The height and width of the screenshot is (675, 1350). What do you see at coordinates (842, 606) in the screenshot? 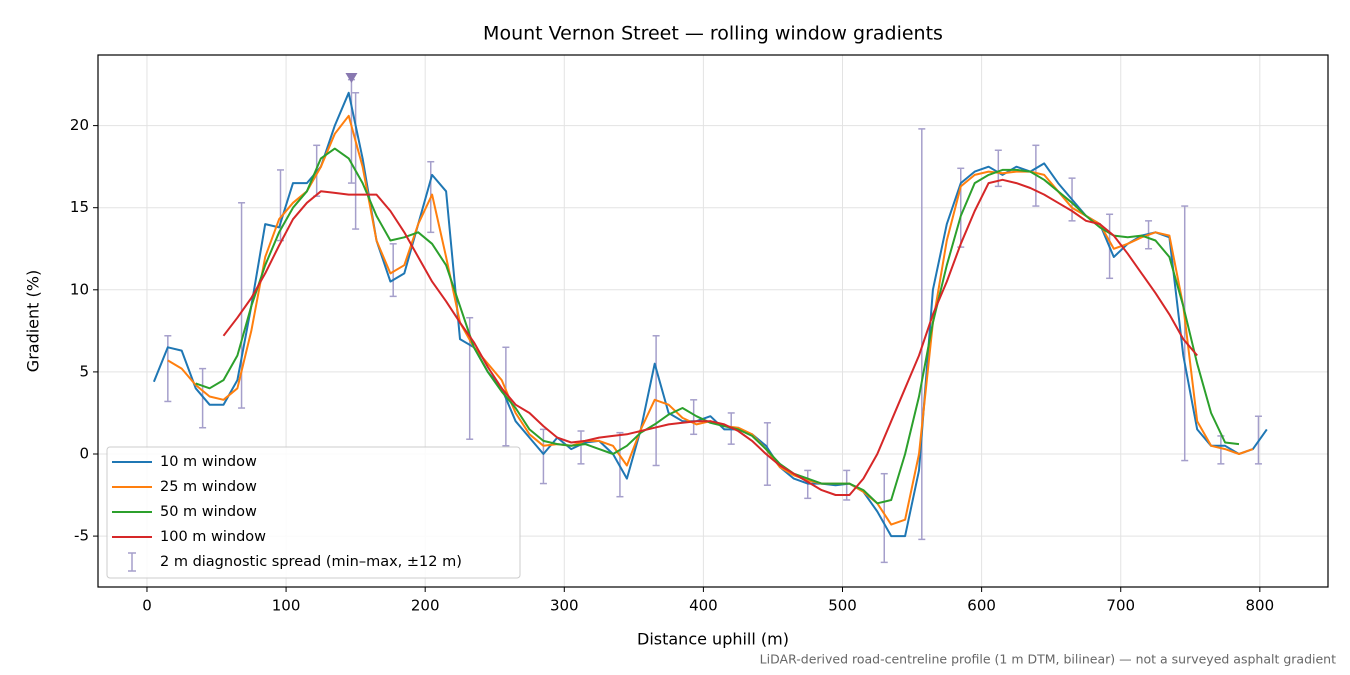
I see `x-tick-label: 500` at bounding box center [842, 606].